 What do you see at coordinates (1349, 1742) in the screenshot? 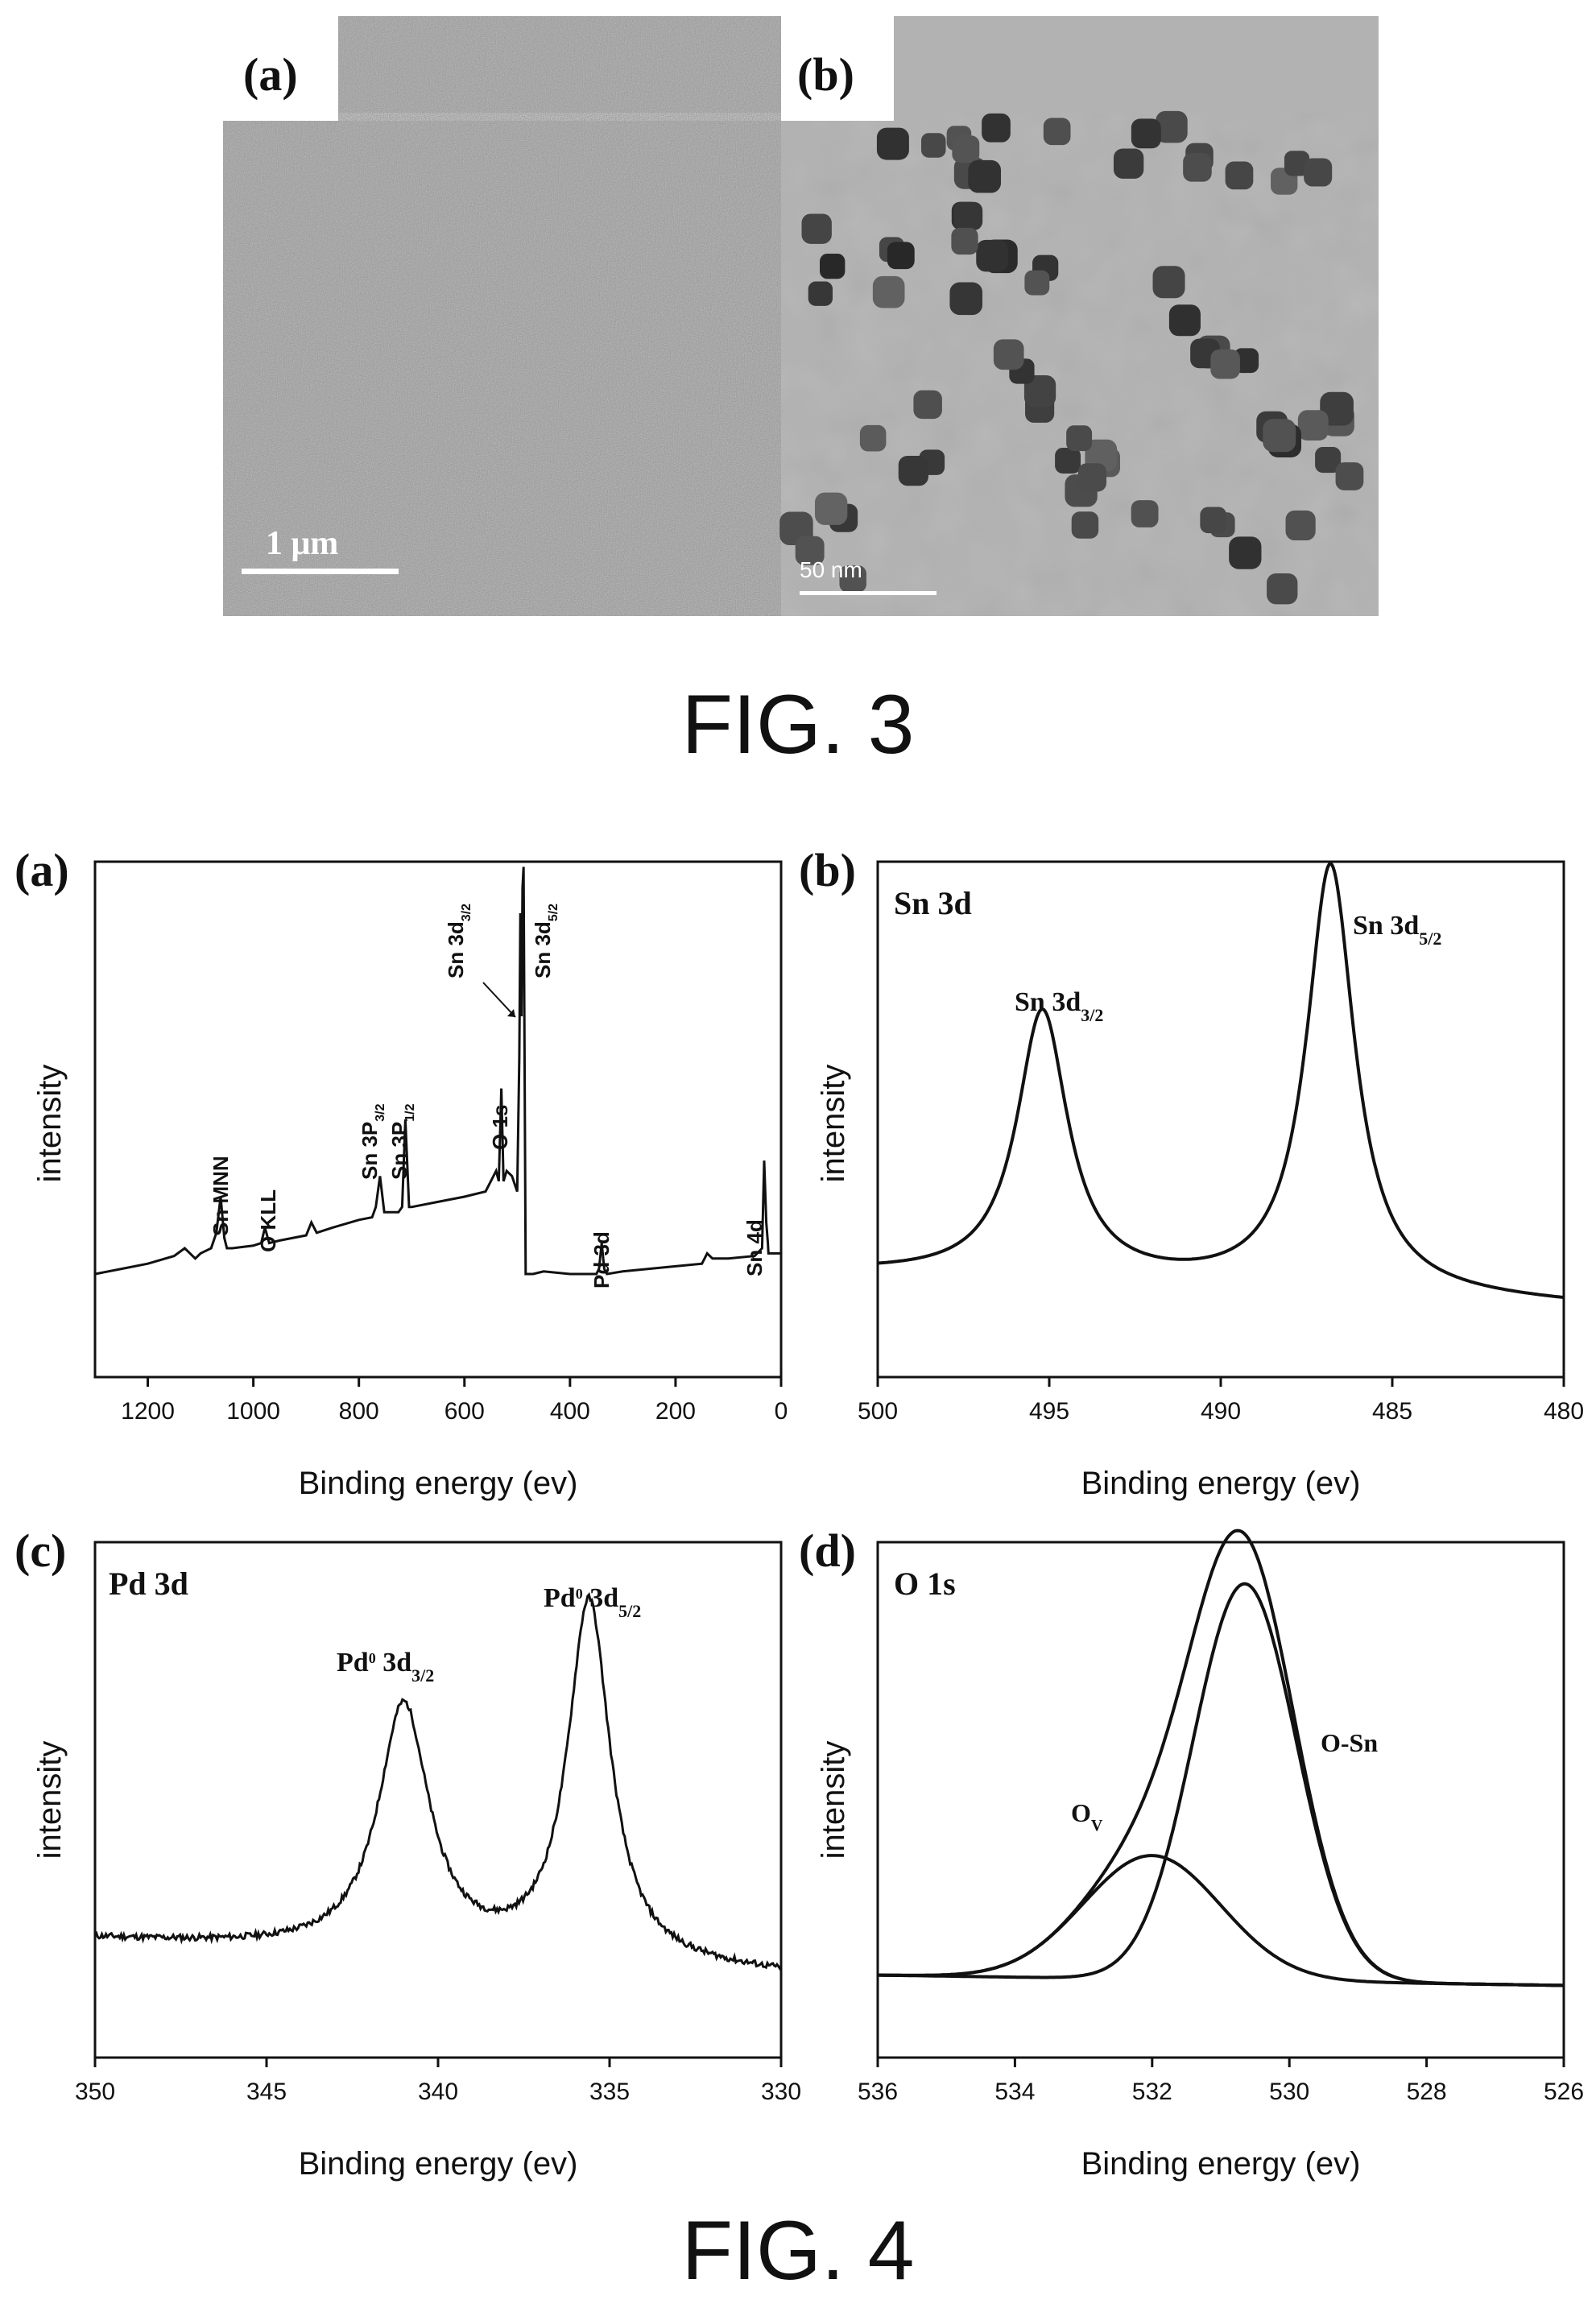
I see `component-label-o-sn: O-Sn` at bounding box center [1349, 1742].